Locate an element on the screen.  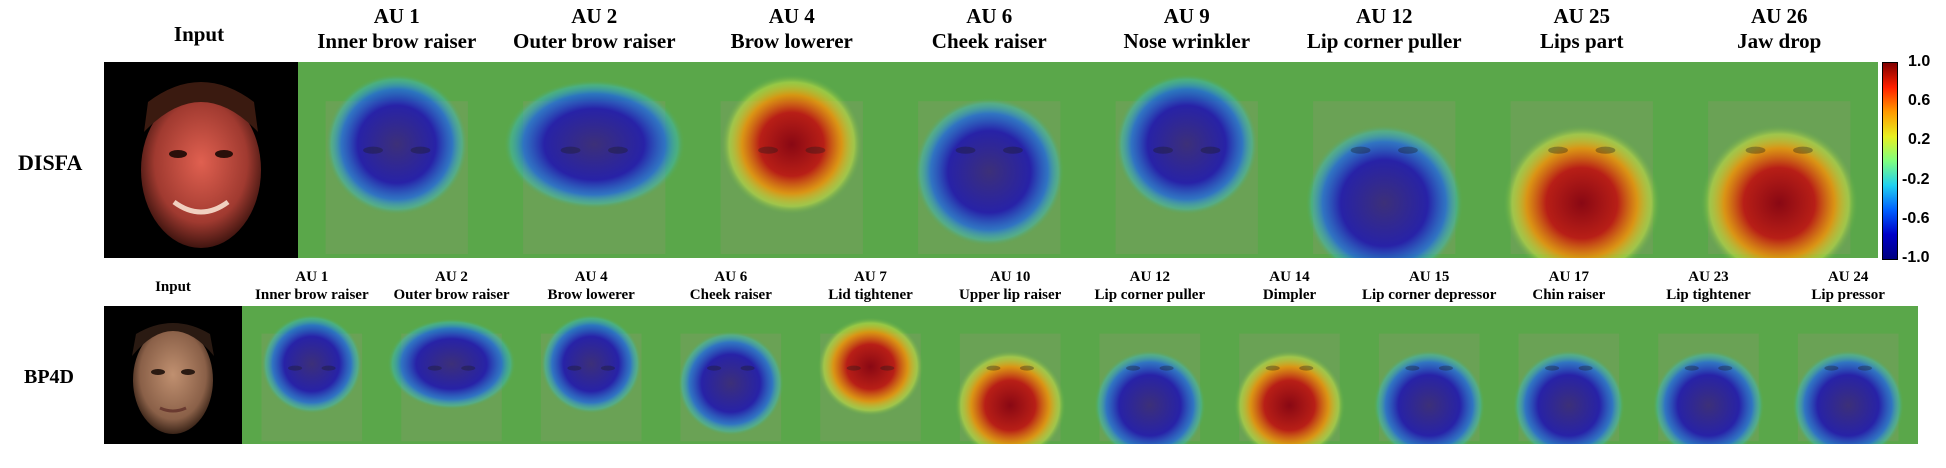
bp4d-au-code: AU 24 is located at coordinates (1848, 277).